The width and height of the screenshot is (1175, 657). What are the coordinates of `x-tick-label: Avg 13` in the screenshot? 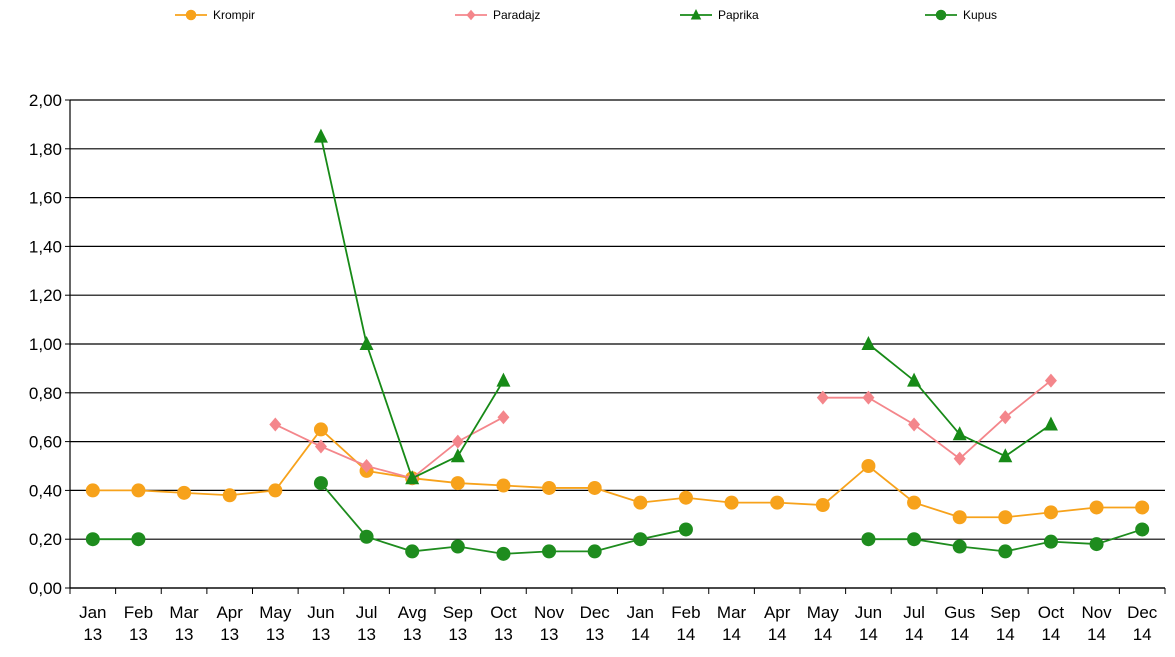 It's located at (412, 623).